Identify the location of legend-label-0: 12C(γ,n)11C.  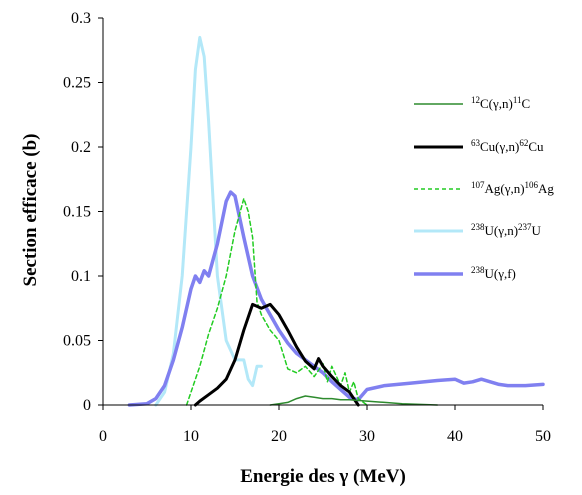
(500, 103).